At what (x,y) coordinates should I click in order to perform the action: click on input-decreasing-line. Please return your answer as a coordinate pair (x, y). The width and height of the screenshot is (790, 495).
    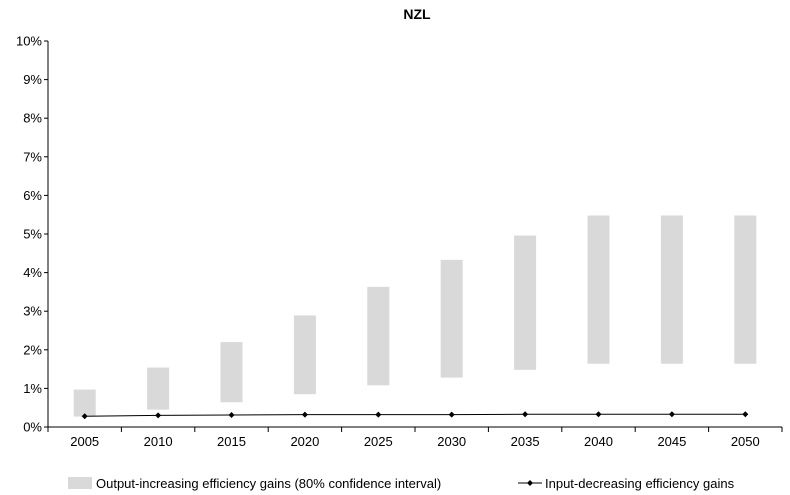
    Looking at the image, I should click on (415, 415).